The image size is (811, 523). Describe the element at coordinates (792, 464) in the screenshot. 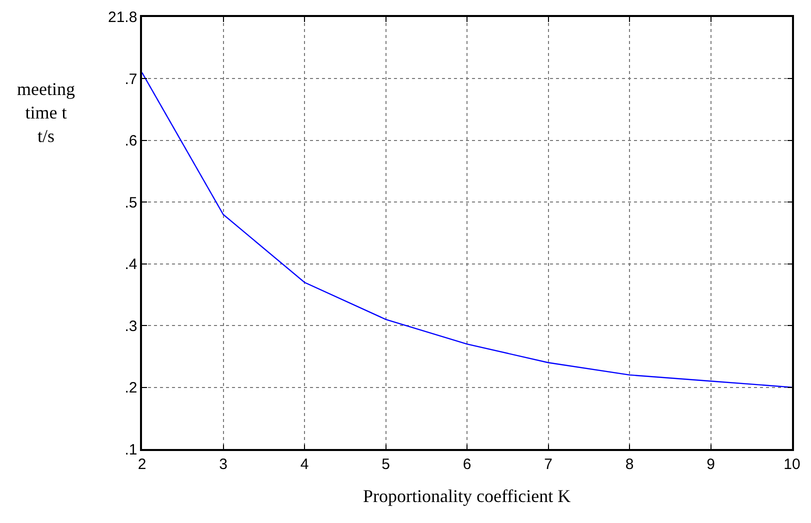

I see `x-tick-label: 10` at that location.